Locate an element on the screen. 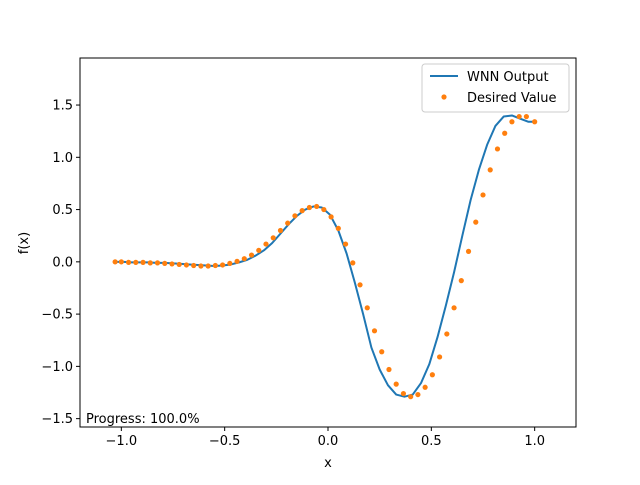  y-tick-label: 1.0 is located at coordinates (62, 158).